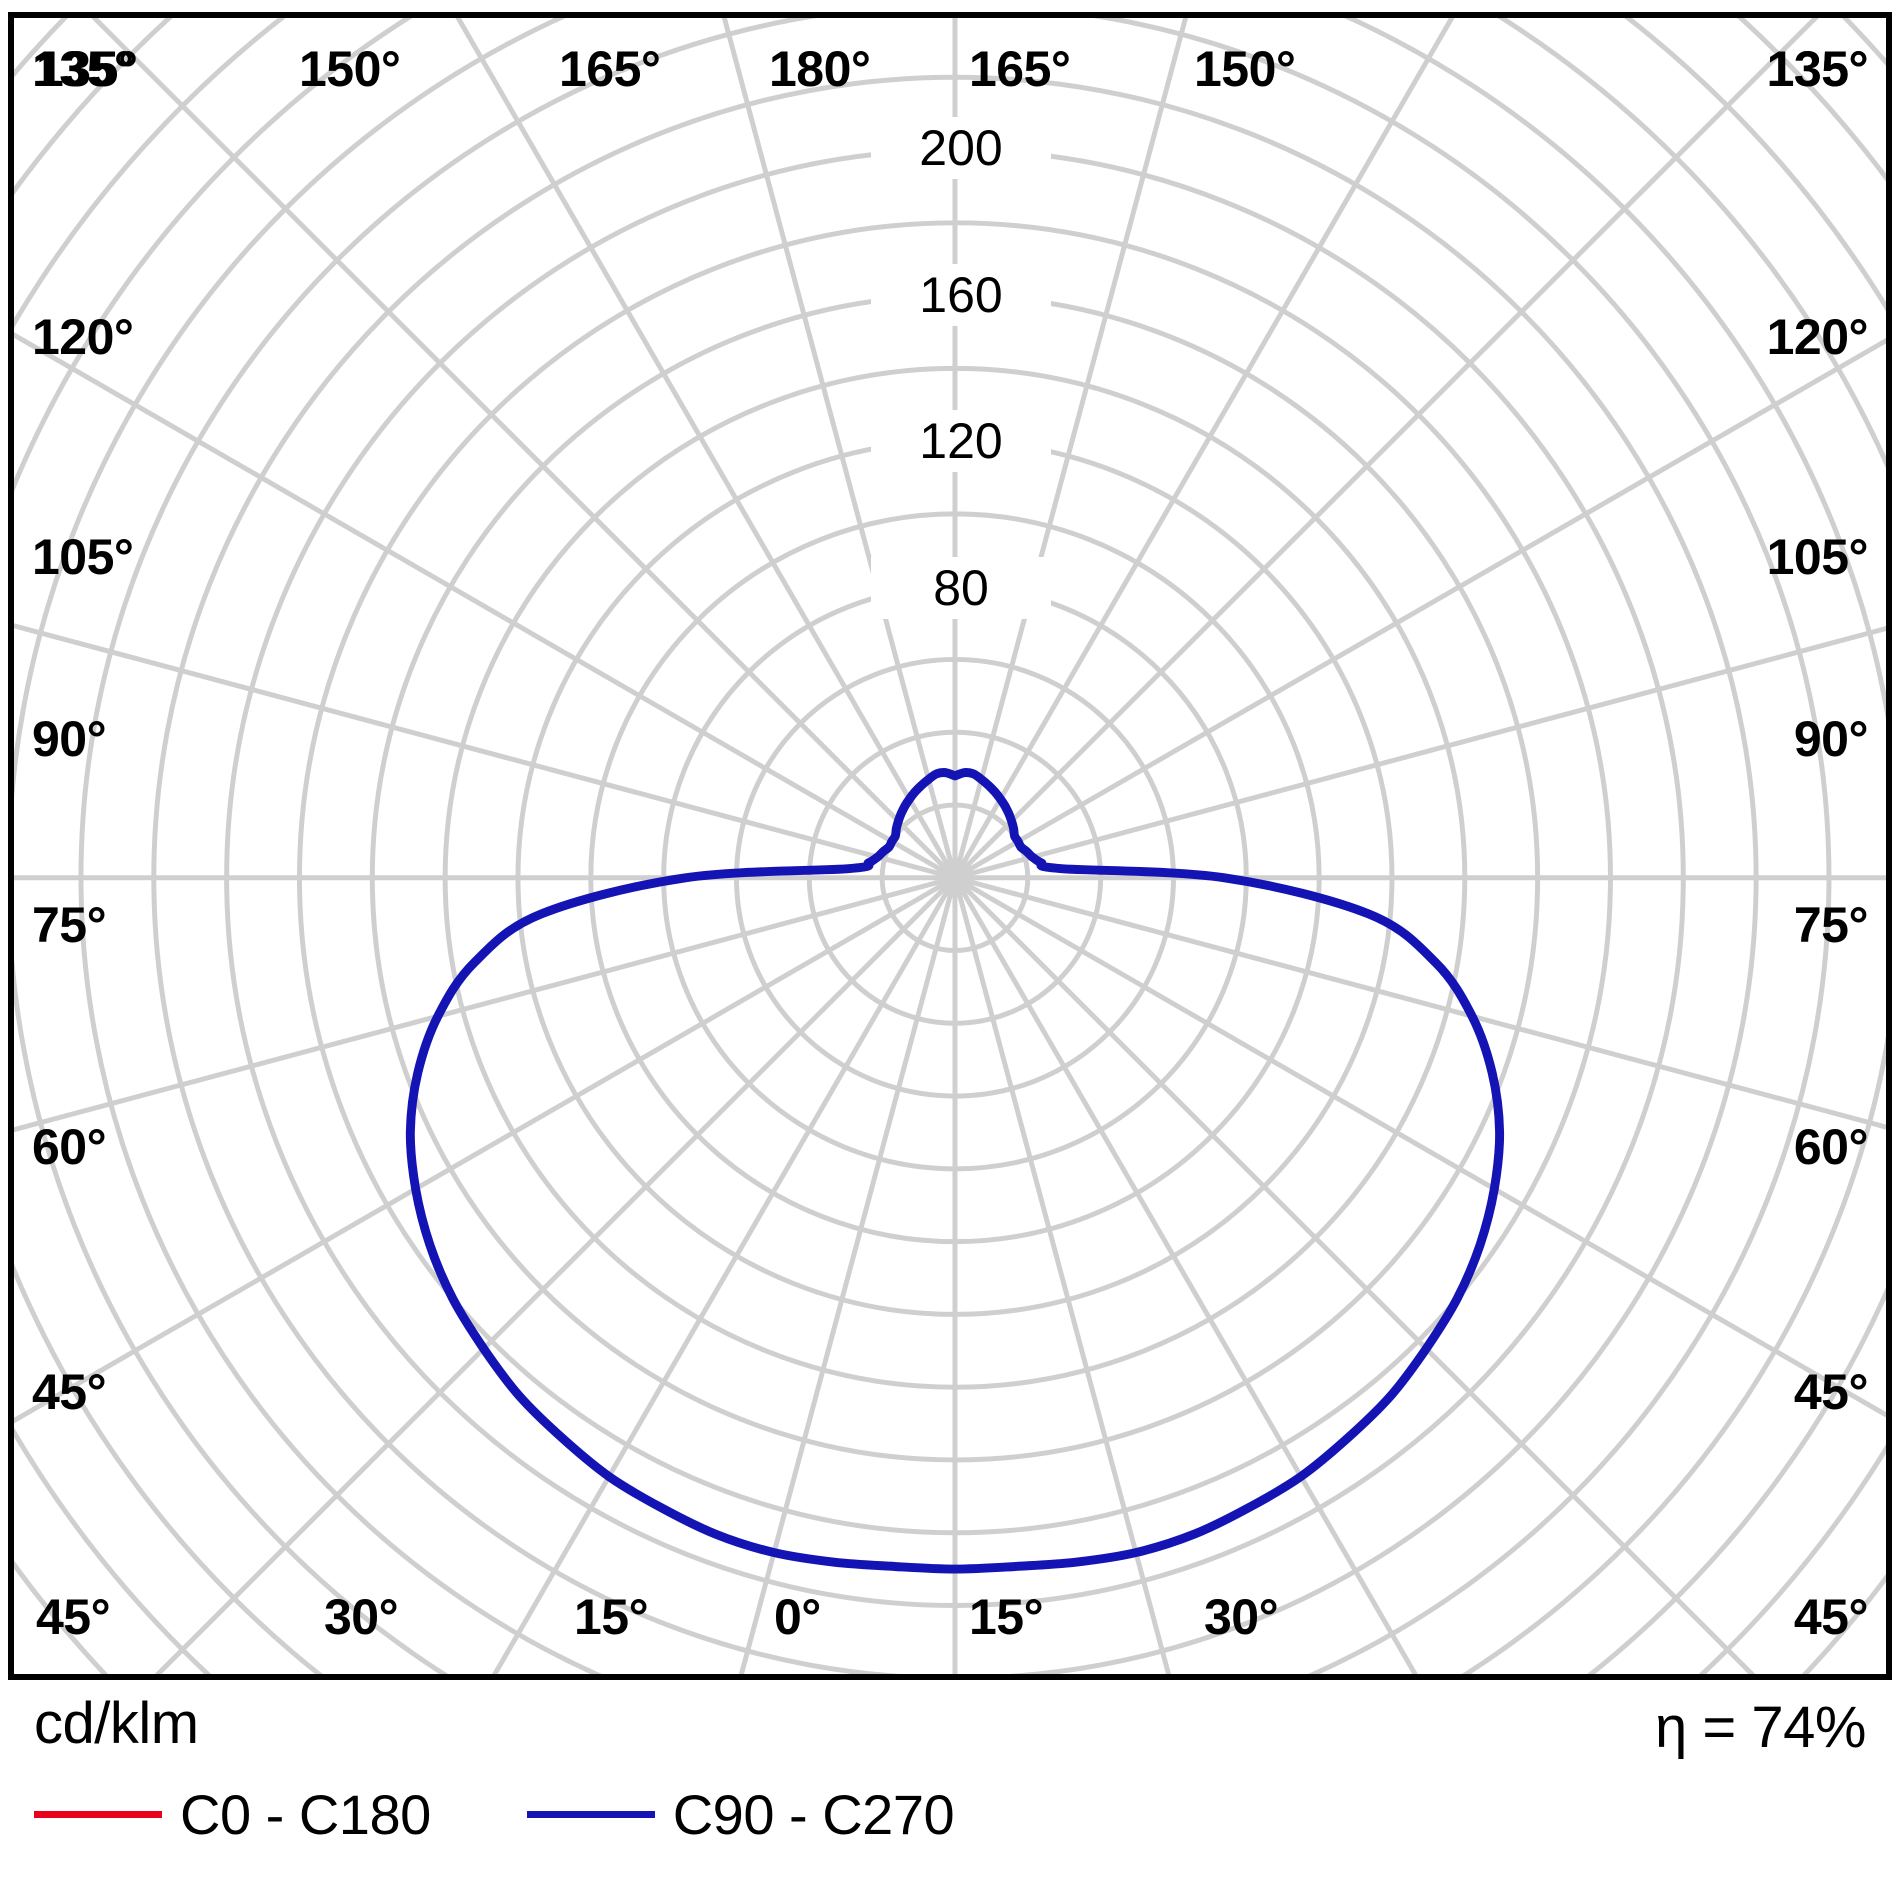 The width and height of the screenshot is (1900, 1900). Describe the element at coordinates (1817, 557) in the screenshot. I see `angle-label-right-2: 105°` at that location.